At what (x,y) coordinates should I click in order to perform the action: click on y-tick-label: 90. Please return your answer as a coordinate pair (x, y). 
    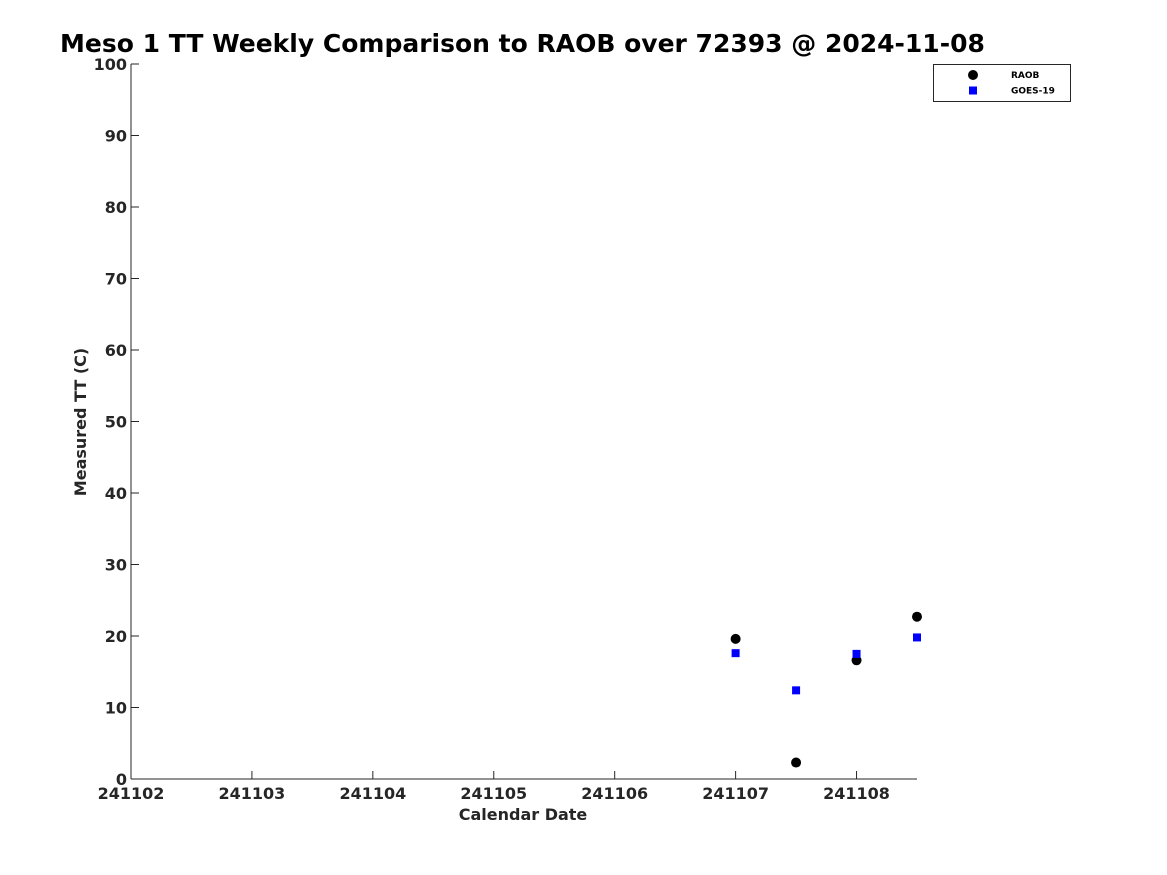
    Looking at the image, I should click on (116, 136).